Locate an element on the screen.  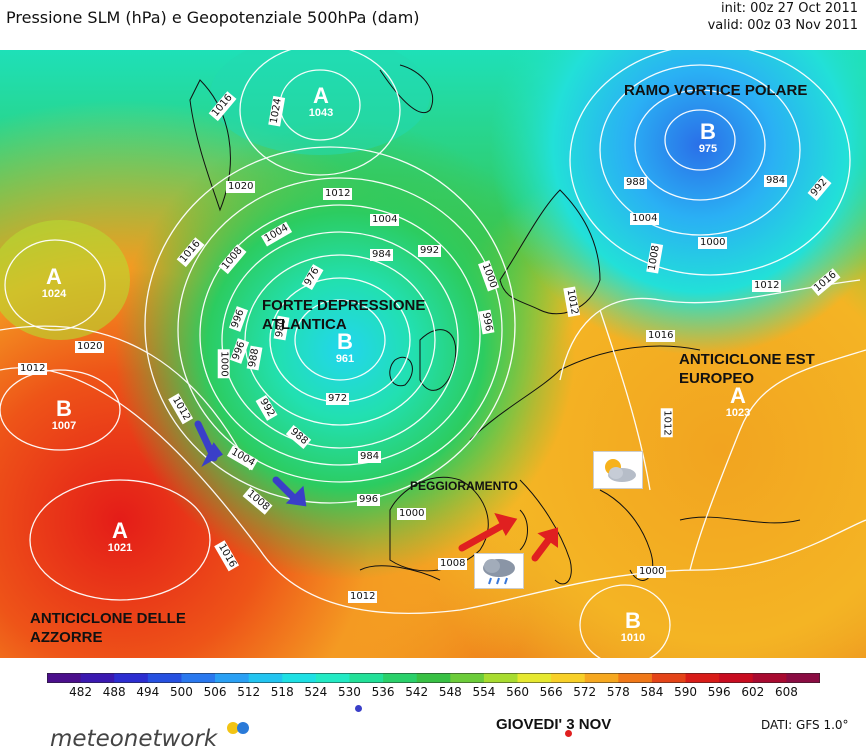
colorbar-tick-label: 482 is located at coordinates (81, 692).